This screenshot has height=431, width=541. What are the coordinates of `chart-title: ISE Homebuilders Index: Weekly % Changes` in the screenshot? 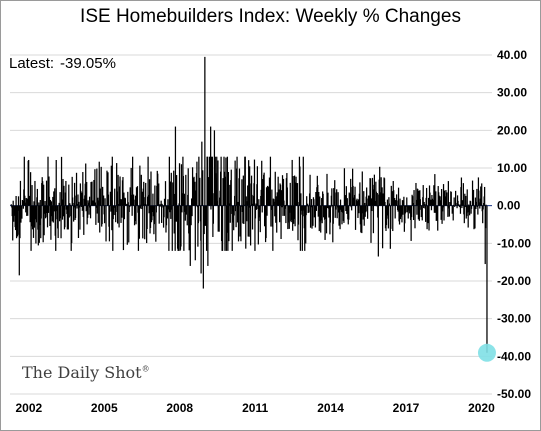 It's located at (270, 16).